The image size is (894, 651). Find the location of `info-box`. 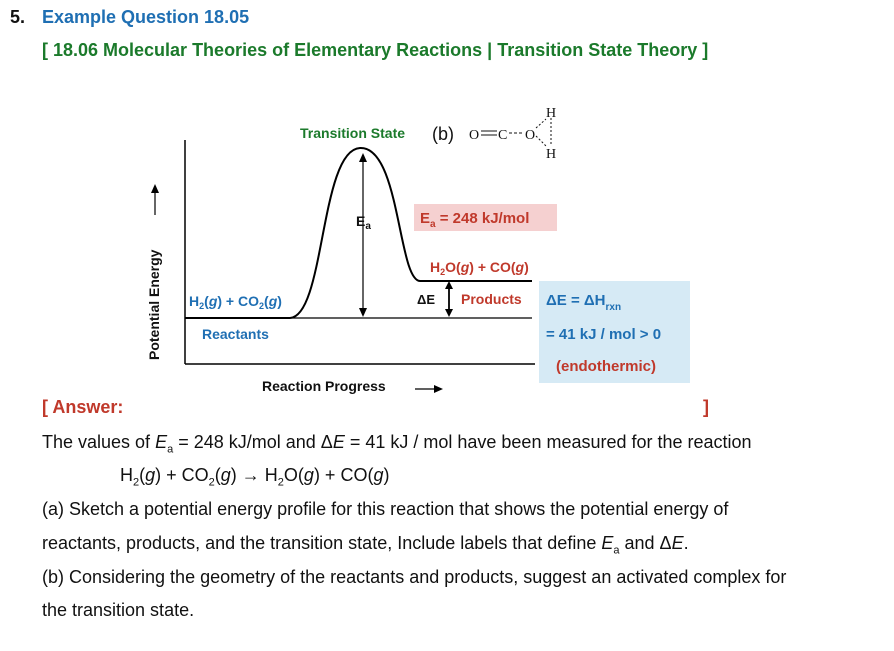

info-box is located at coordinates (614, 332).